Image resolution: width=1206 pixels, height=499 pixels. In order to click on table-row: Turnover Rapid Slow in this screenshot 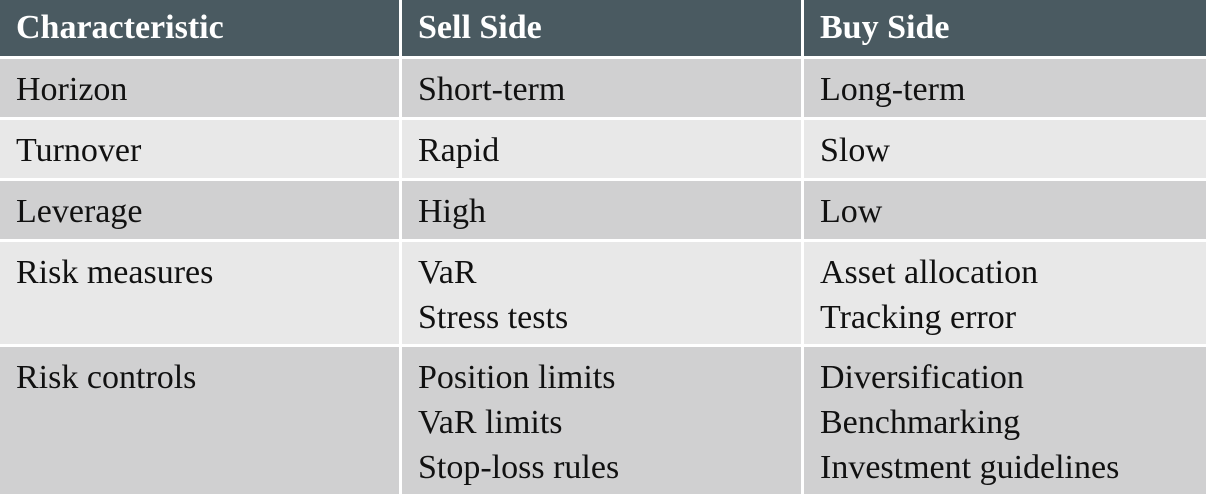, I will do `click(603, 150)`.